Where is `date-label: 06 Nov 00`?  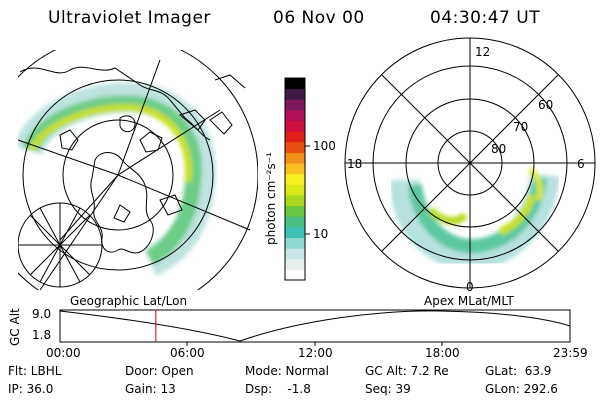 date-label: 06 Nov 00 is located at coordinates (319, 18).